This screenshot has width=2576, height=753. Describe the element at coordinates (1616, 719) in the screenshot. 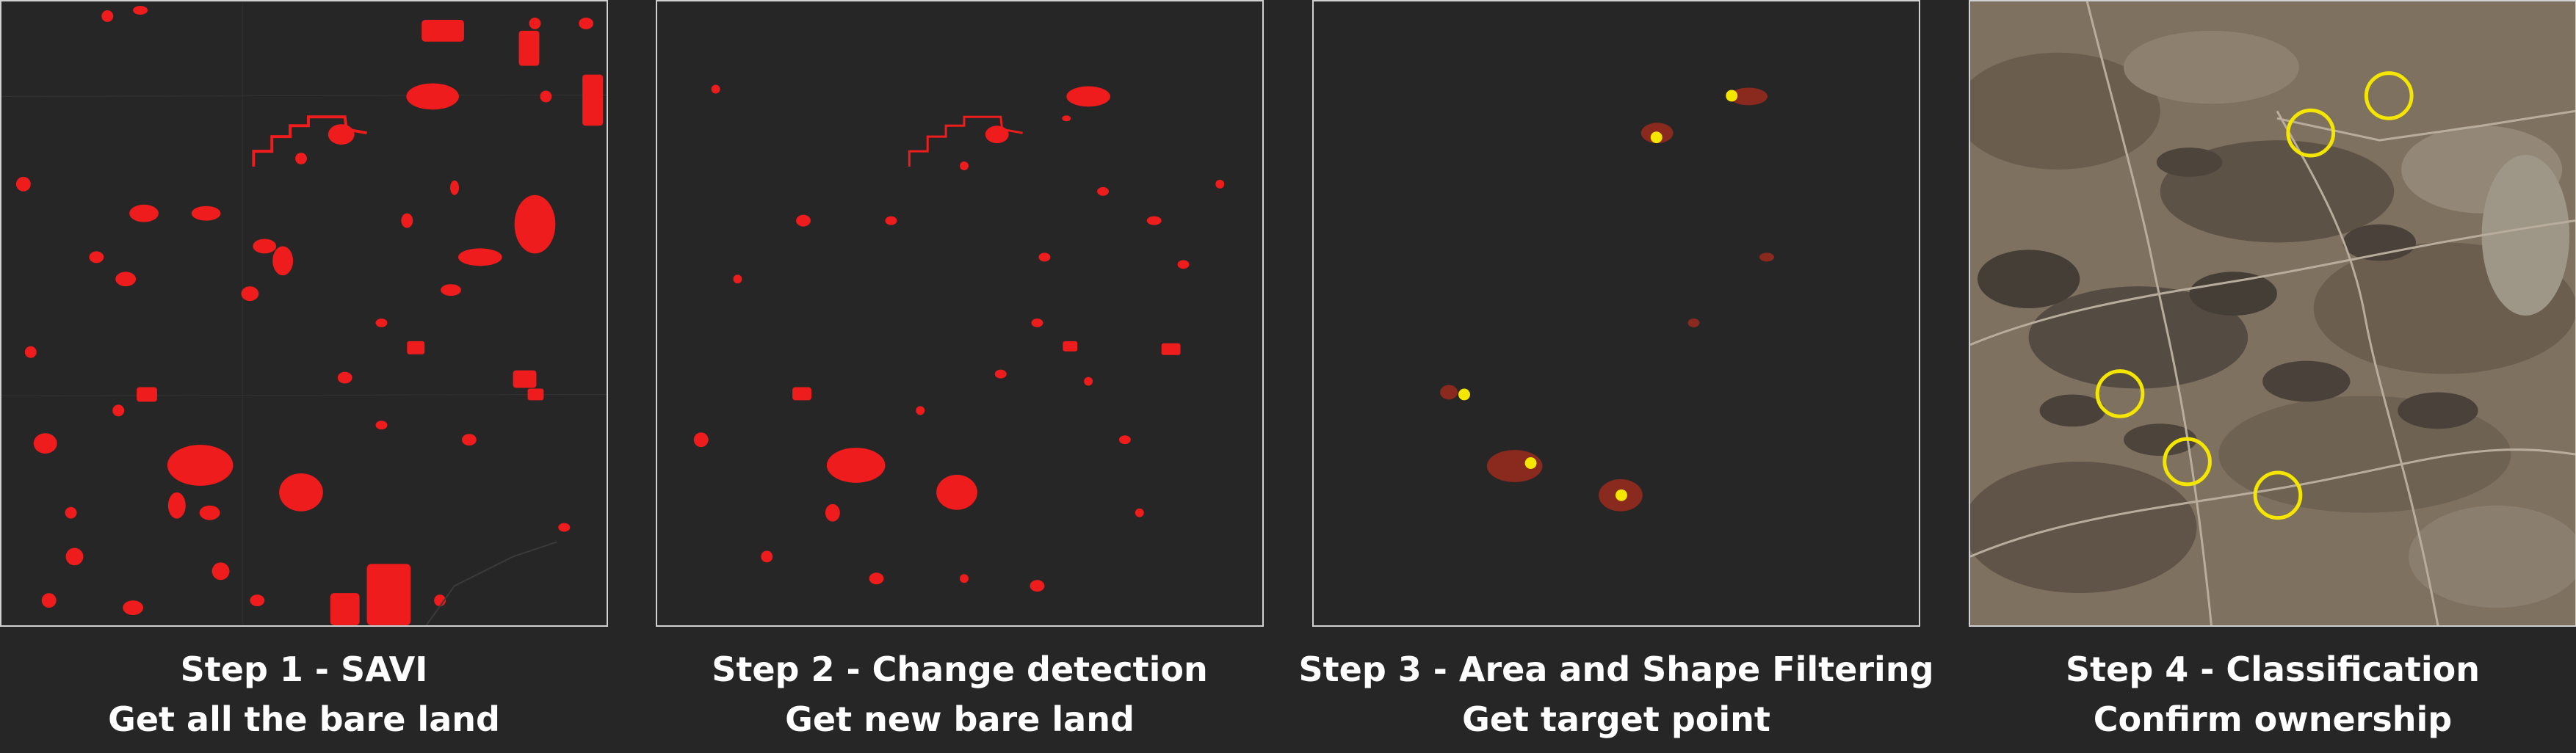

I see `step-3-subtitle: Get target point` at that location.